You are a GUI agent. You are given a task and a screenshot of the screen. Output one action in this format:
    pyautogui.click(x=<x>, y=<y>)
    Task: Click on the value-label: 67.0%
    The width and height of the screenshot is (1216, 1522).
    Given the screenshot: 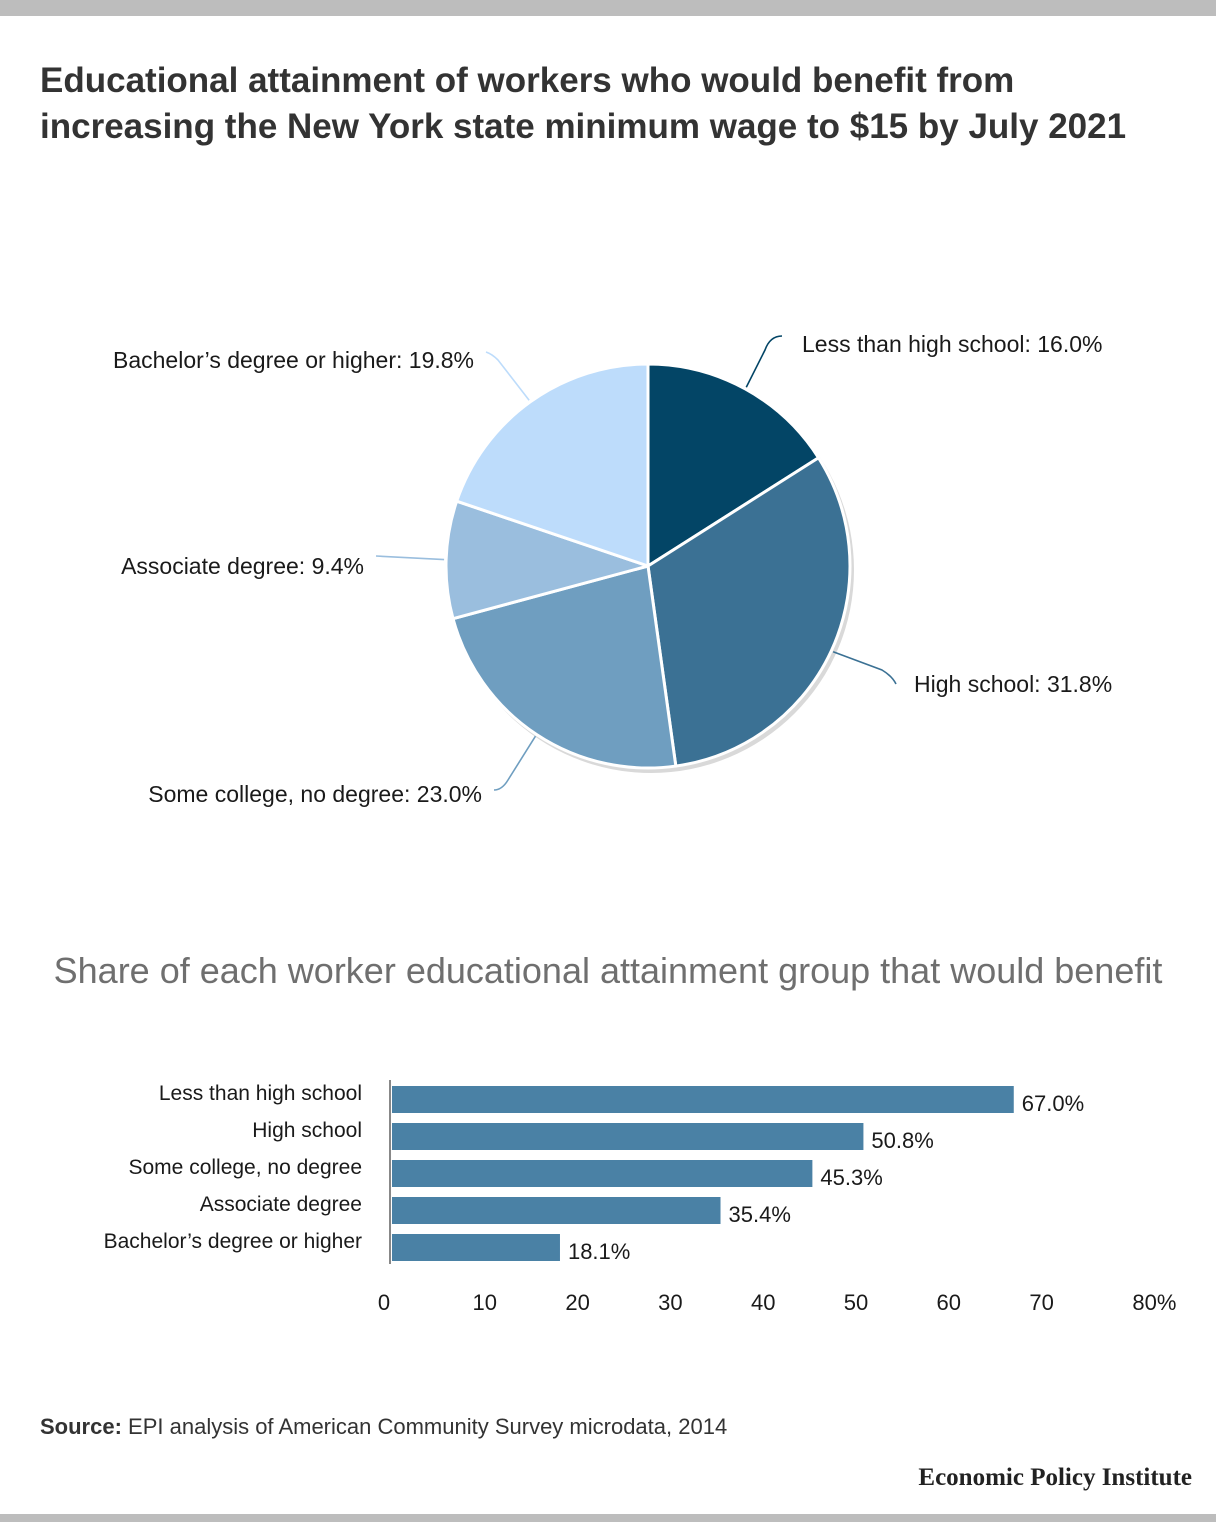 What is the action you would take?
    pyautogui.click(x=1053, y=1103)
    